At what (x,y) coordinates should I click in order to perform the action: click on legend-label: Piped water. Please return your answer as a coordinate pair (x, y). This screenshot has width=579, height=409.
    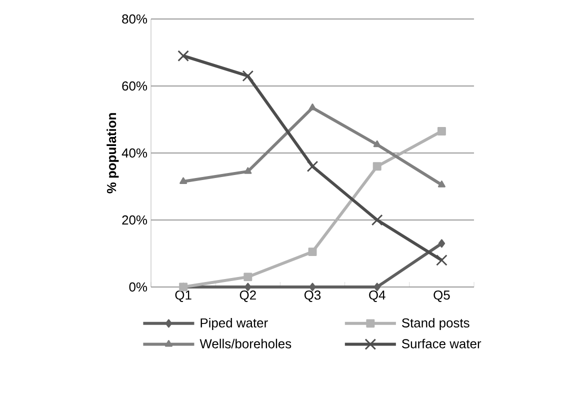
    Looking at the image, I should click on (234, 324).